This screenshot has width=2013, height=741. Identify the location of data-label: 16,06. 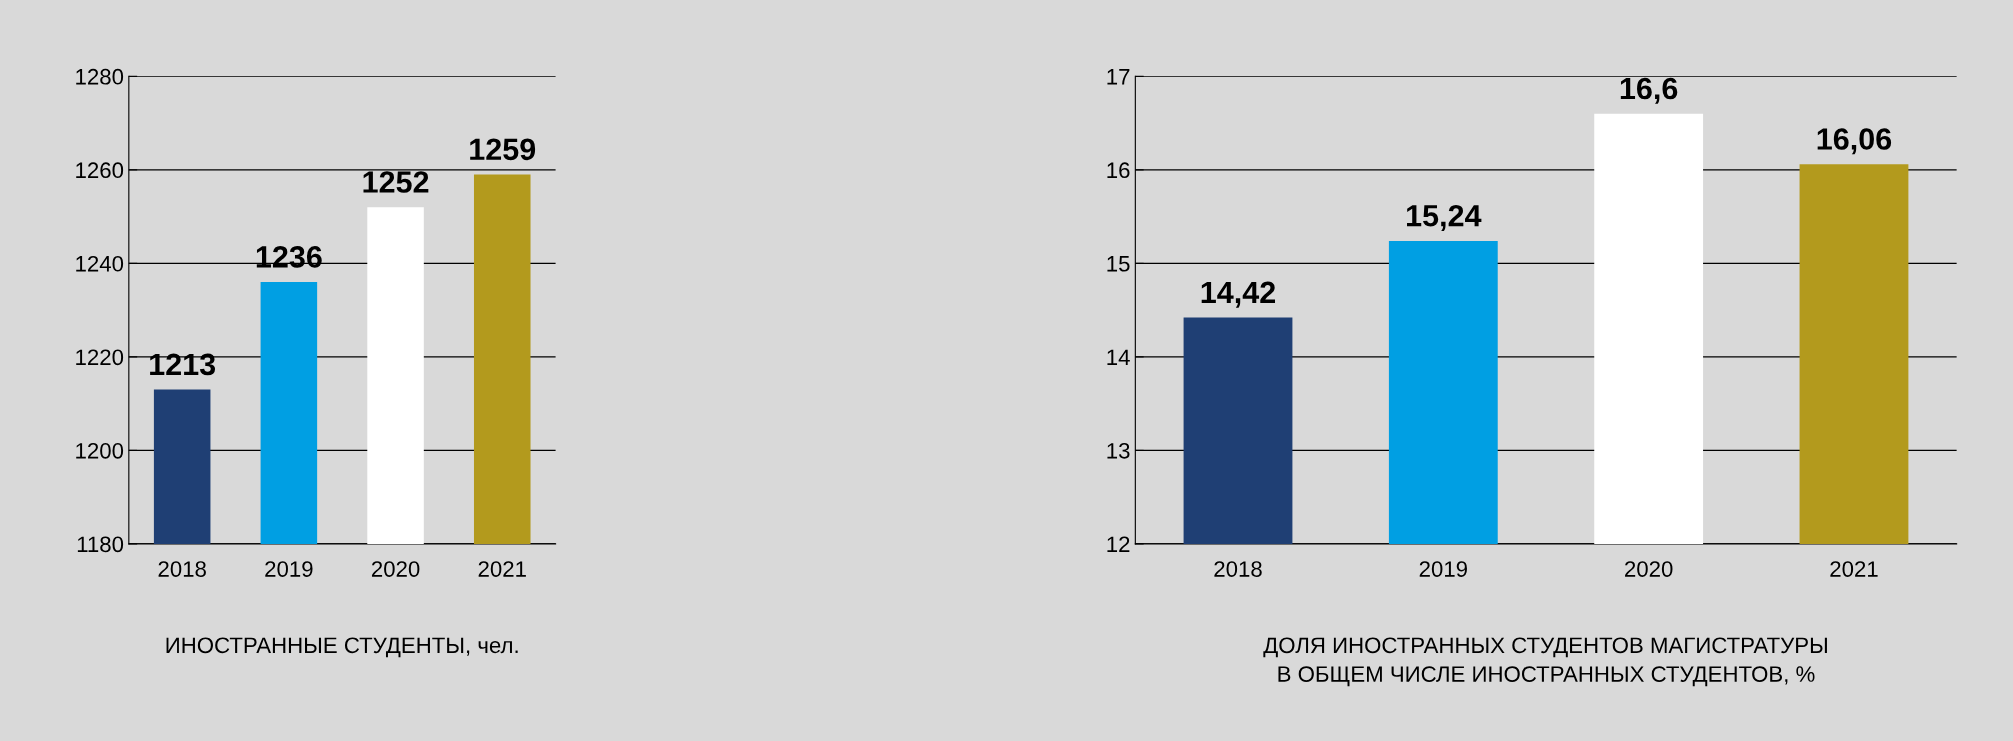
(1854, 141).